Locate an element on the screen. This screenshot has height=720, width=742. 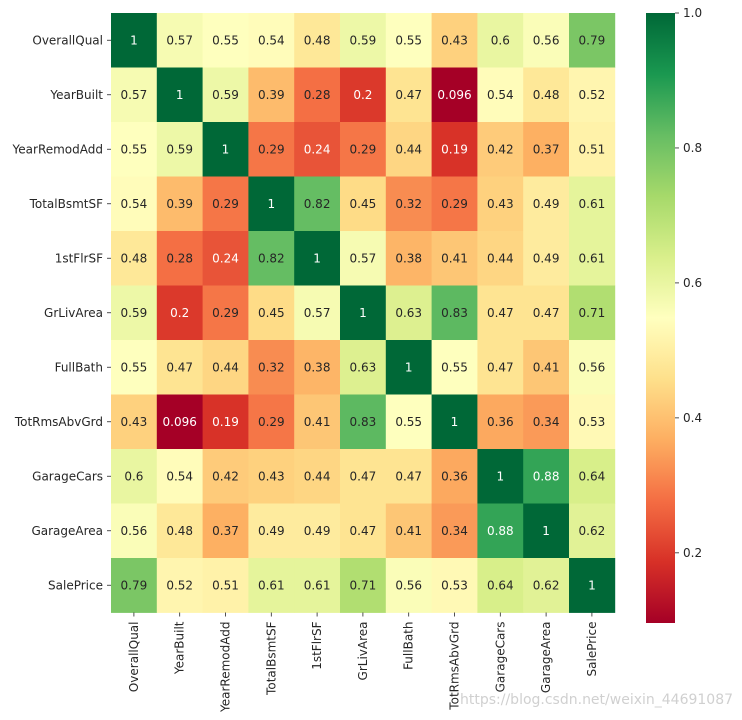
x-tick-label: TotRmsAbvGrd is located at coordinates (455, 666).